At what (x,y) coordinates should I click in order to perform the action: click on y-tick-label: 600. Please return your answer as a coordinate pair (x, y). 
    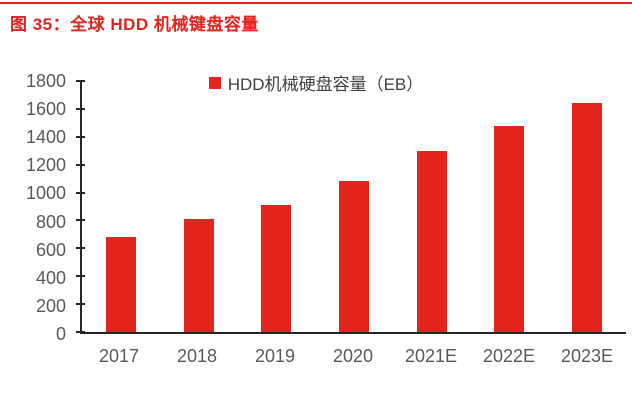
    Looking at the image, I should click on (50, 249).